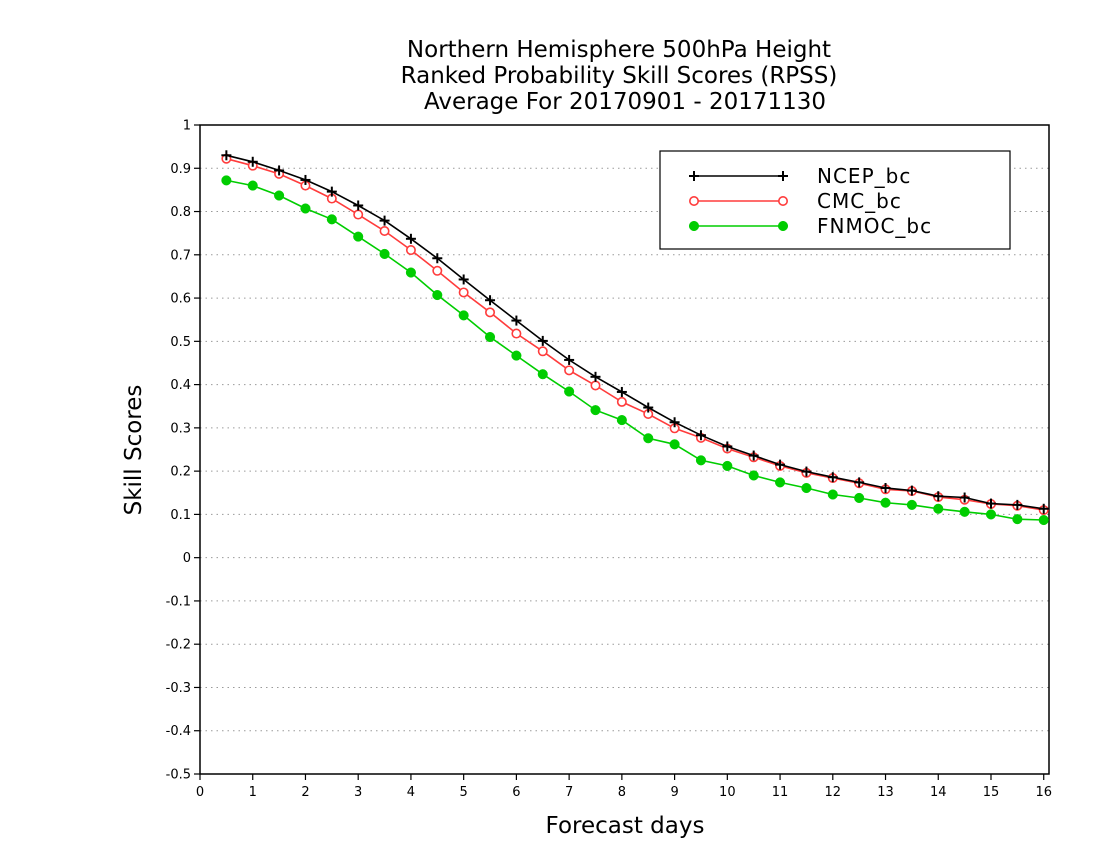 Image resolution: width=1100 pixels, height=850 pixels. Describe the element at coordinates (180, 428) in the screenshot. I see `y-tick-label: 0.3` at that location.